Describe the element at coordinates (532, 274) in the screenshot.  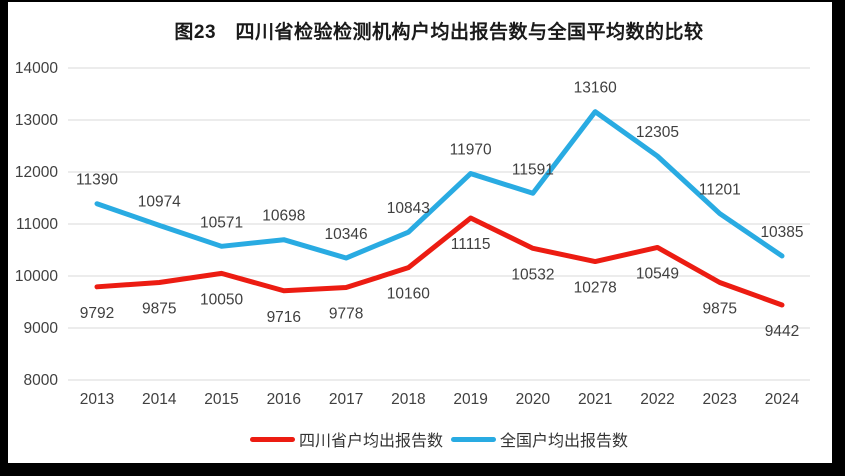
I see `data-point-label: 10532` at that location.